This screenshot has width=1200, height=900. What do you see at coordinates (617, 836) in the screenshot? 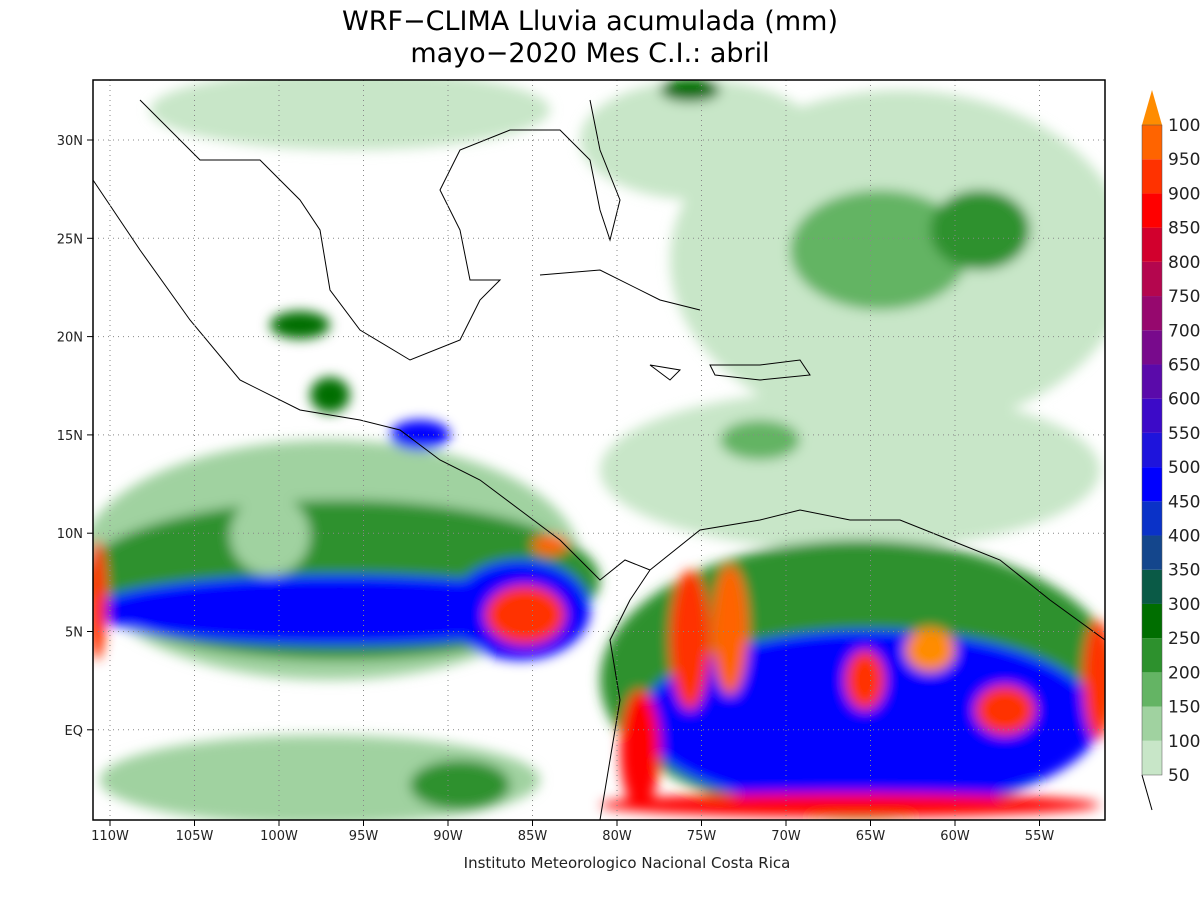
I see `x-tick-label: 80W` at bounding box center [617, 836].